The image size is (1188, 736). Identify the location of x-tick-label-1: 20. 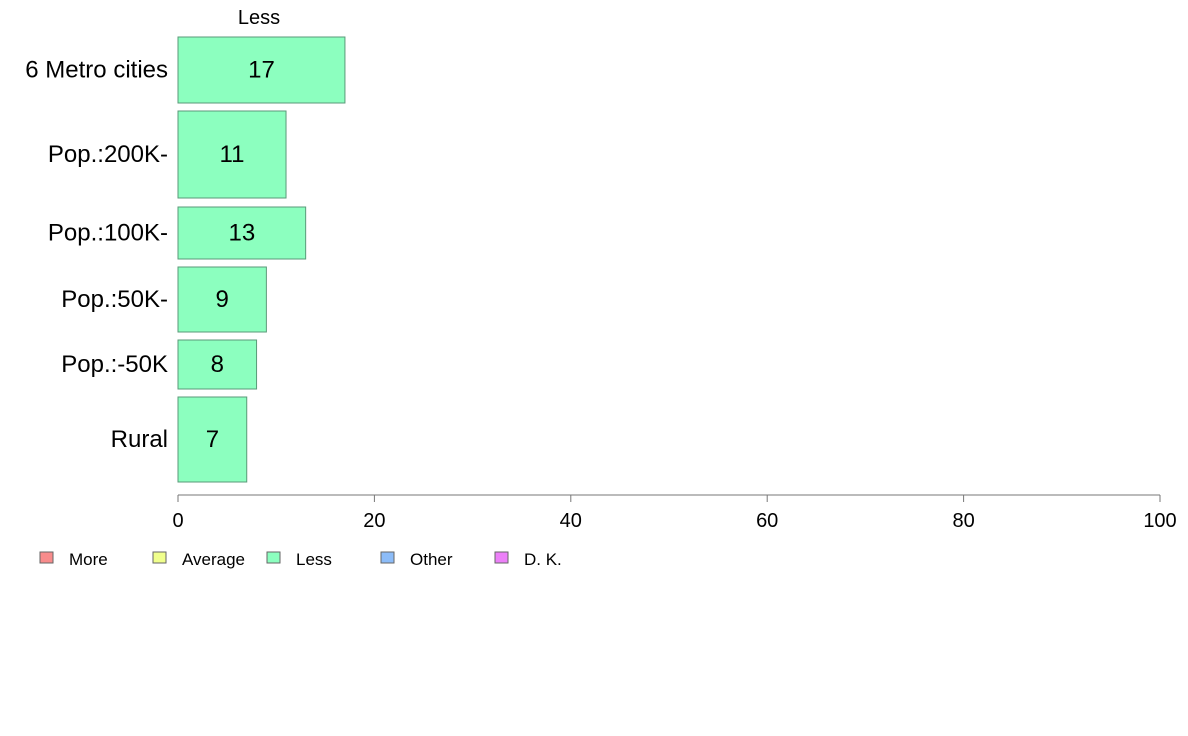
(374, 521).